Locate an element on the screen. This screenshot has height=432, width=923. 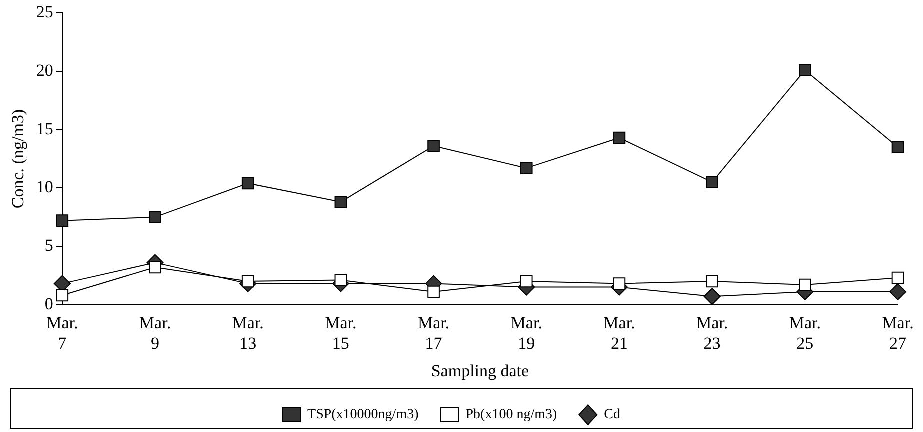
x-tick-label: Mar. 23 is located at coordinates (712, 333).